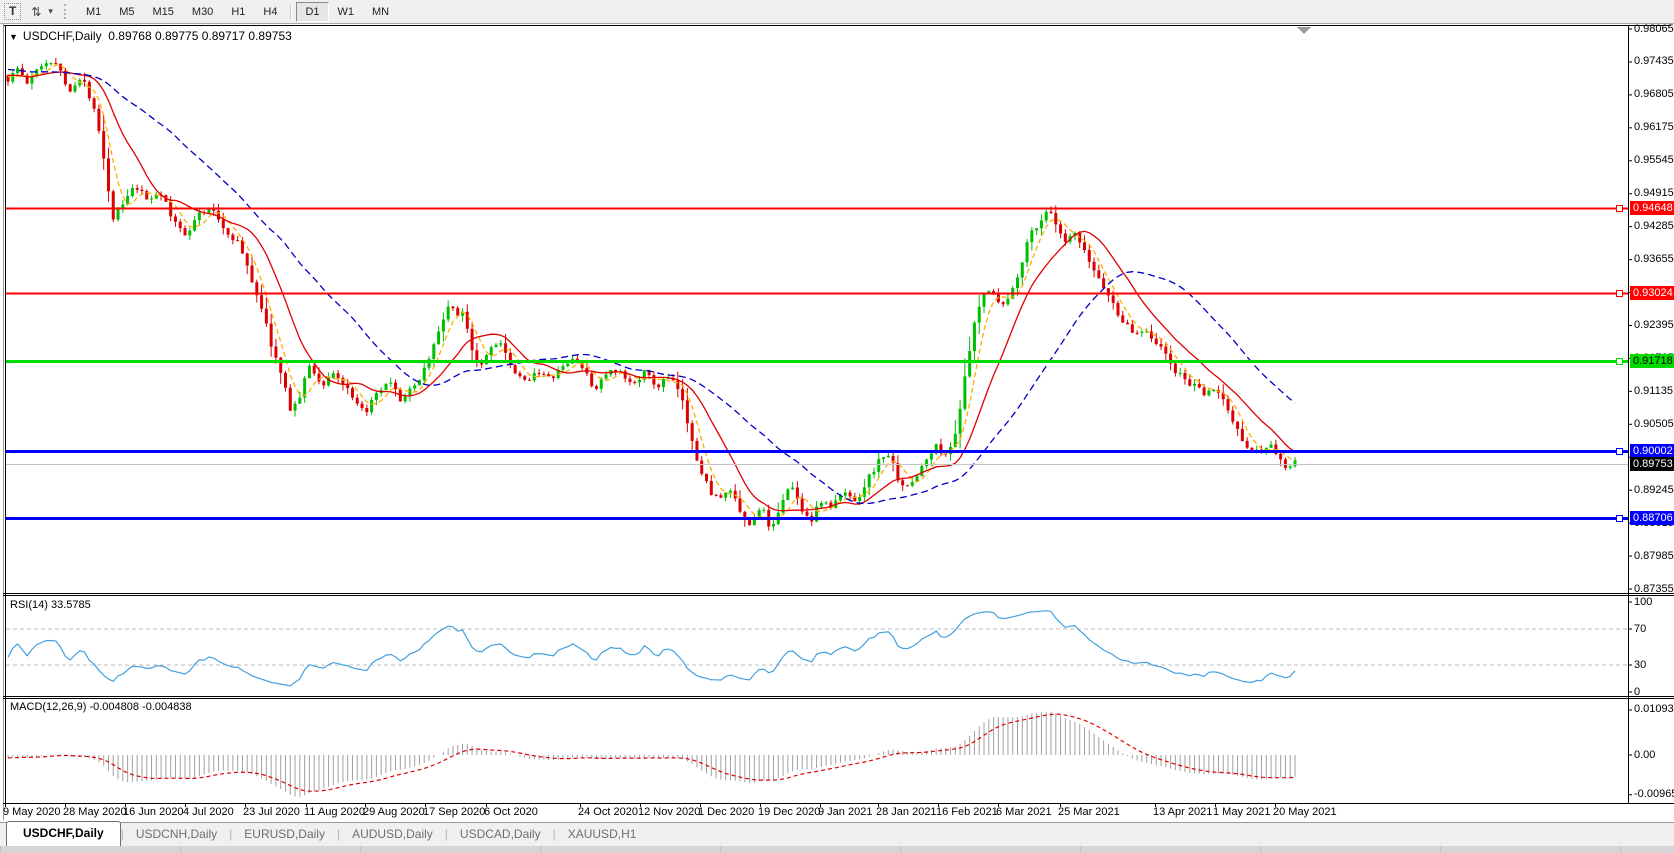 The width and height of the screenshot is (1674, 853). I want to click on price-axis-tick: 0.94915, so click(1654, 193).